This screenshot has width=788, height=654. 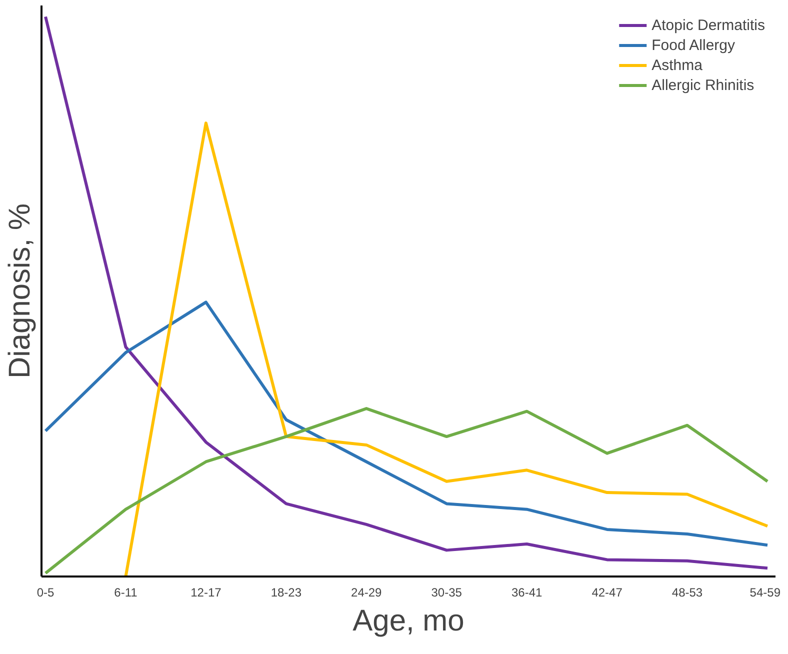 I want to click on x-tick-label: 0-5, so click(x=45, y=593).